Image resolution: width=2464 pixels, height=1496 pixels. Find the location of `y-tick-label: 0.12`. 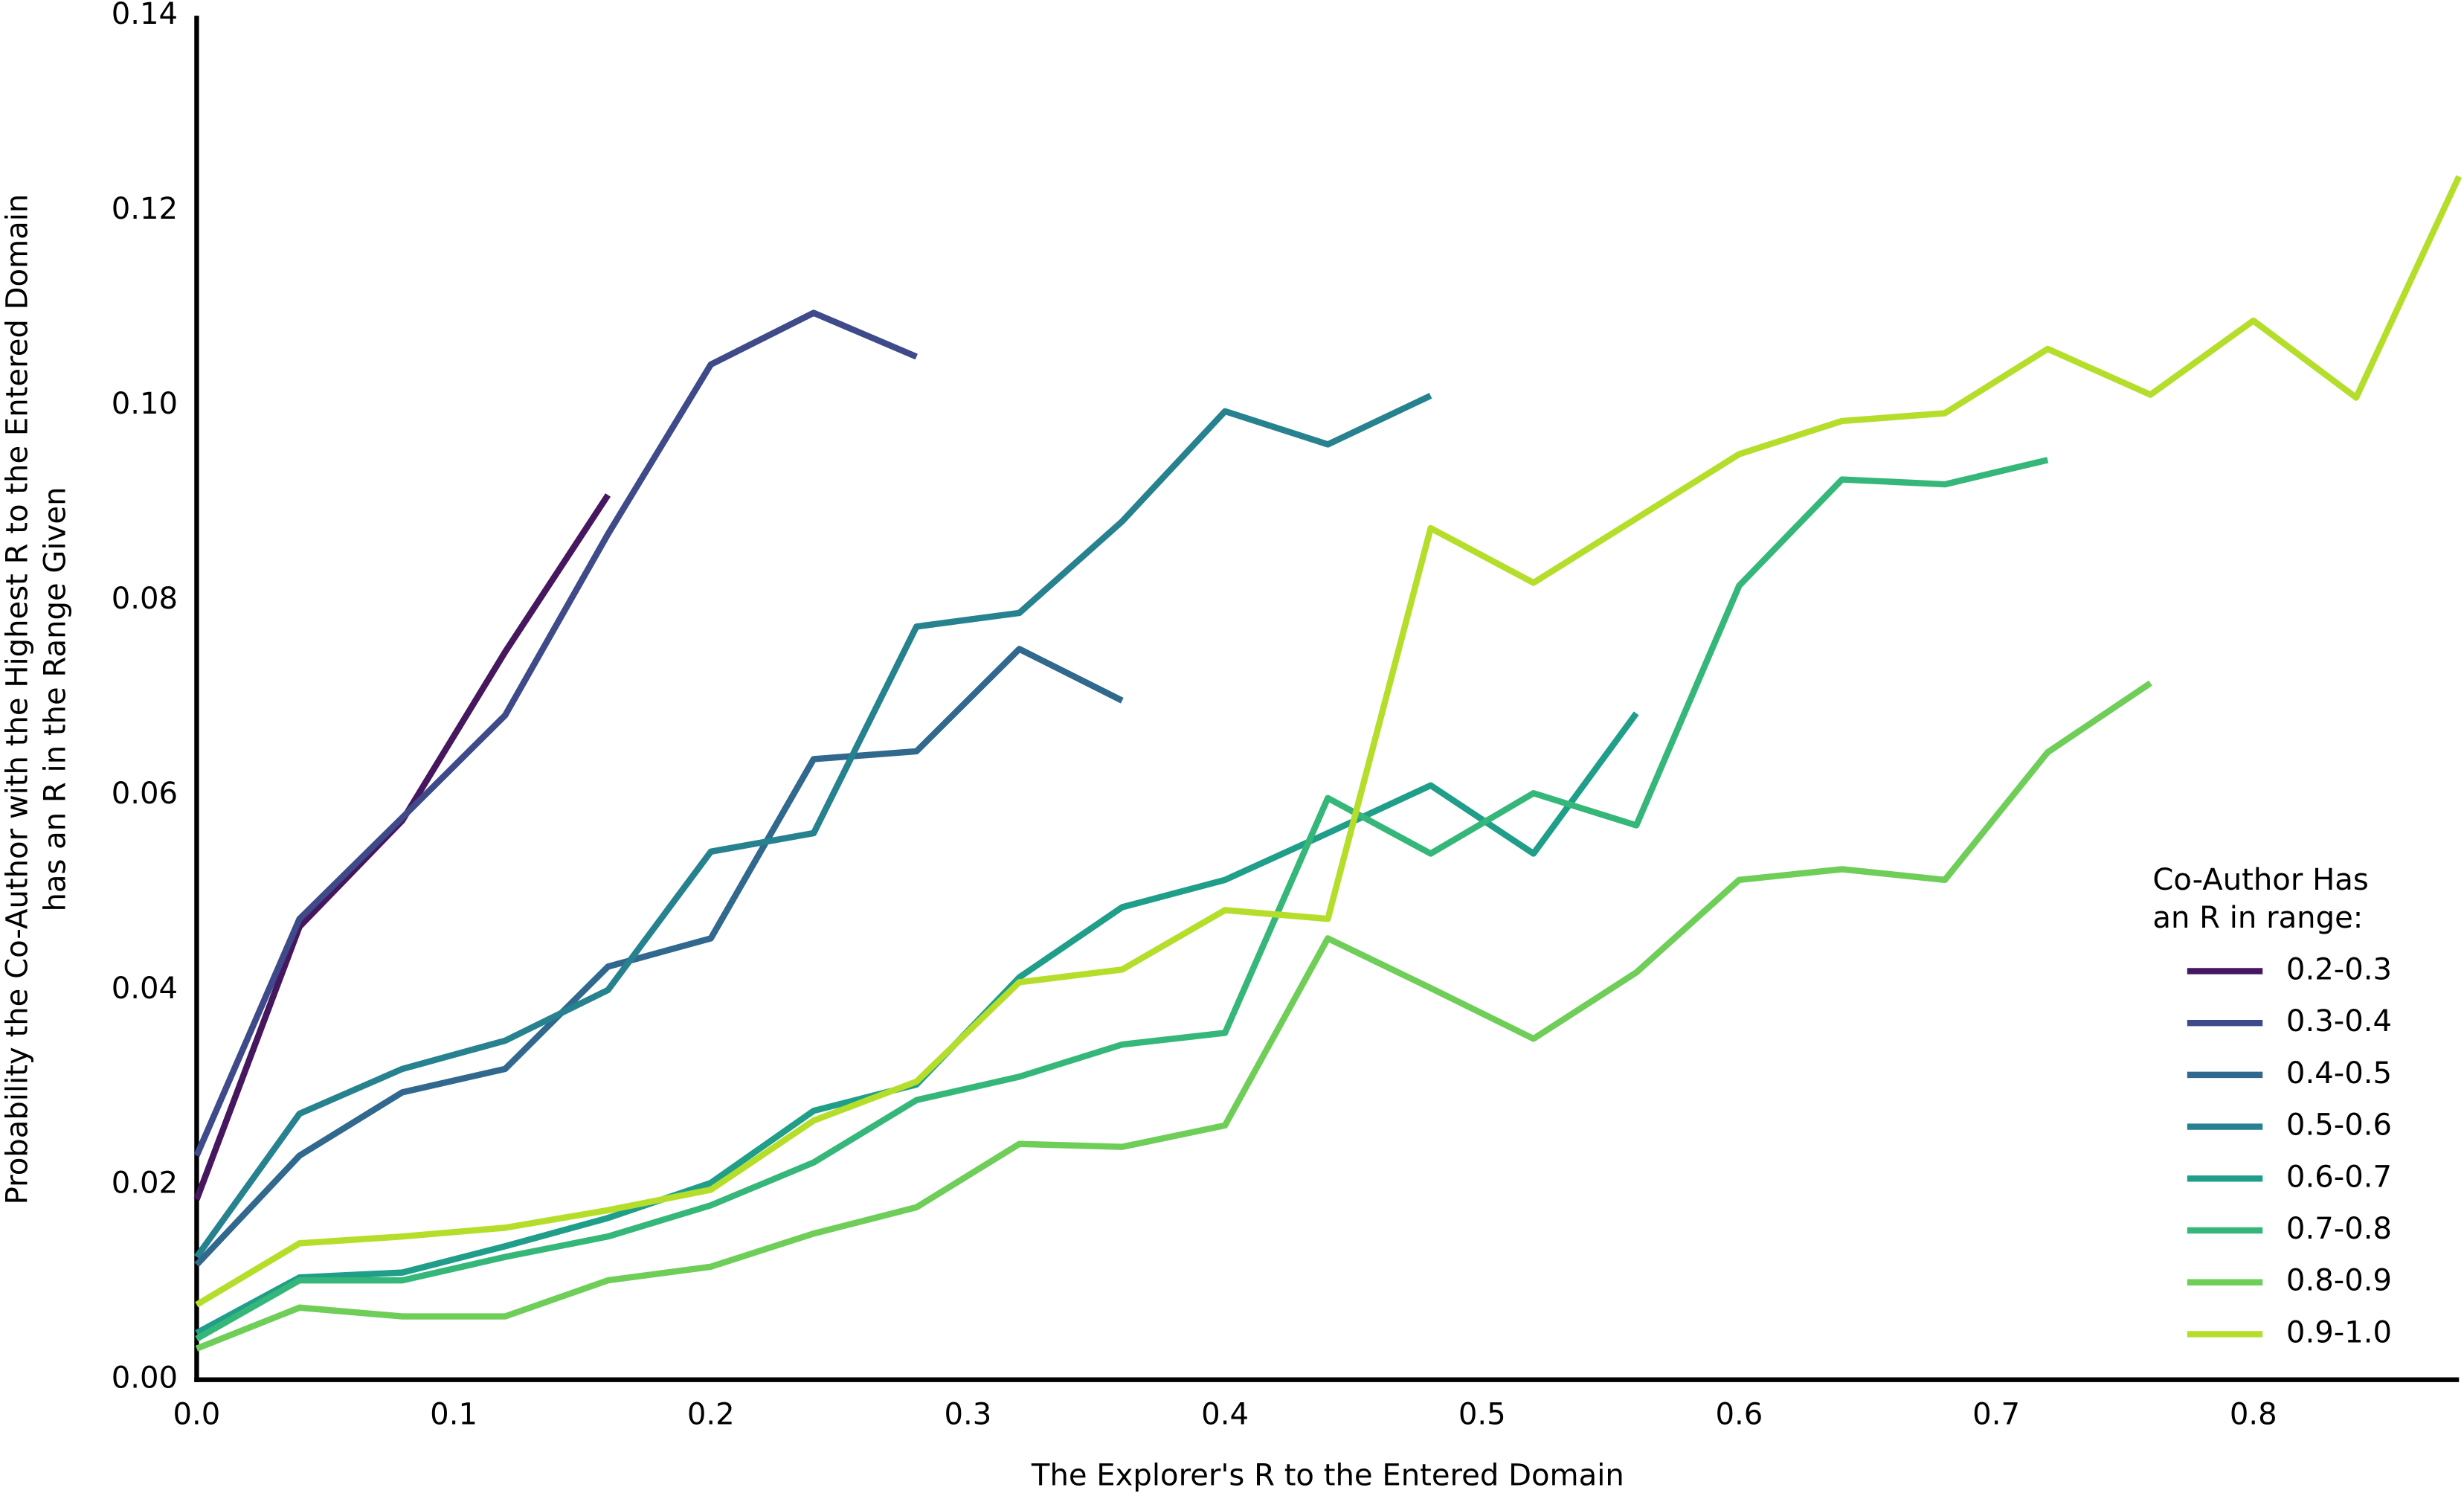

y-tick-label: 0.12 is located at coordinates (145, 209).